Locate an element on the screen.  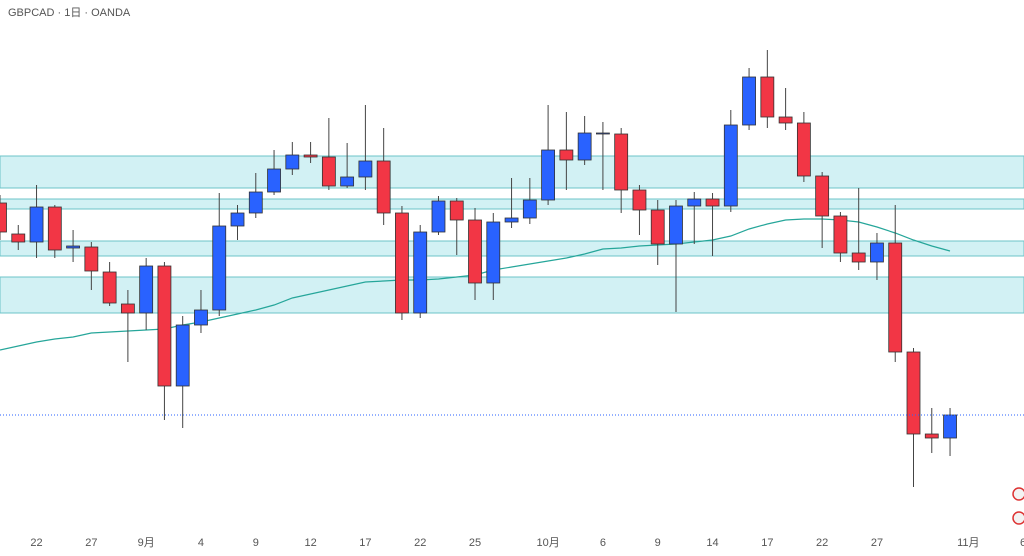
chart-title: GBPCAD · 1日 · OANDA is located at coordinates (69, 13).